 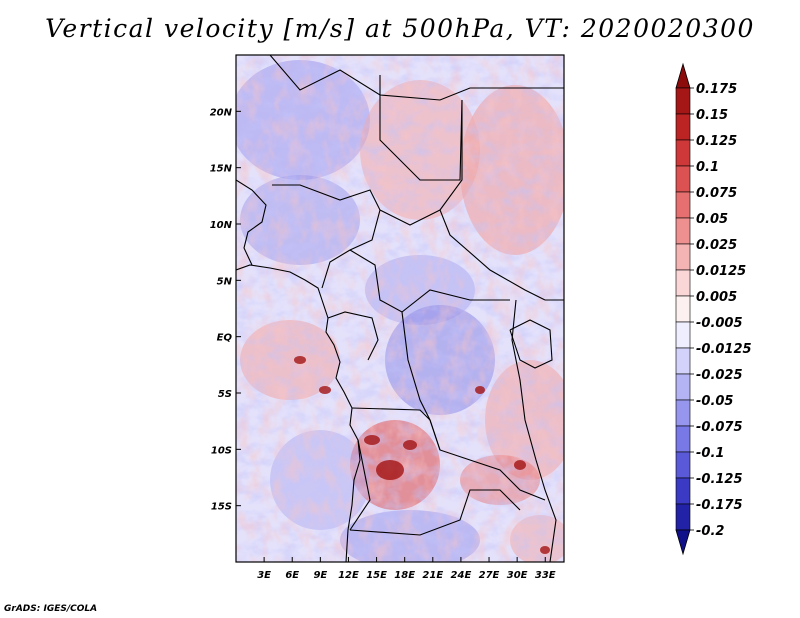 What do you see at coordinates (707, 167) in the screenshot?
I see `colorbar-label: 0.1` at bounding box center [707, 167].